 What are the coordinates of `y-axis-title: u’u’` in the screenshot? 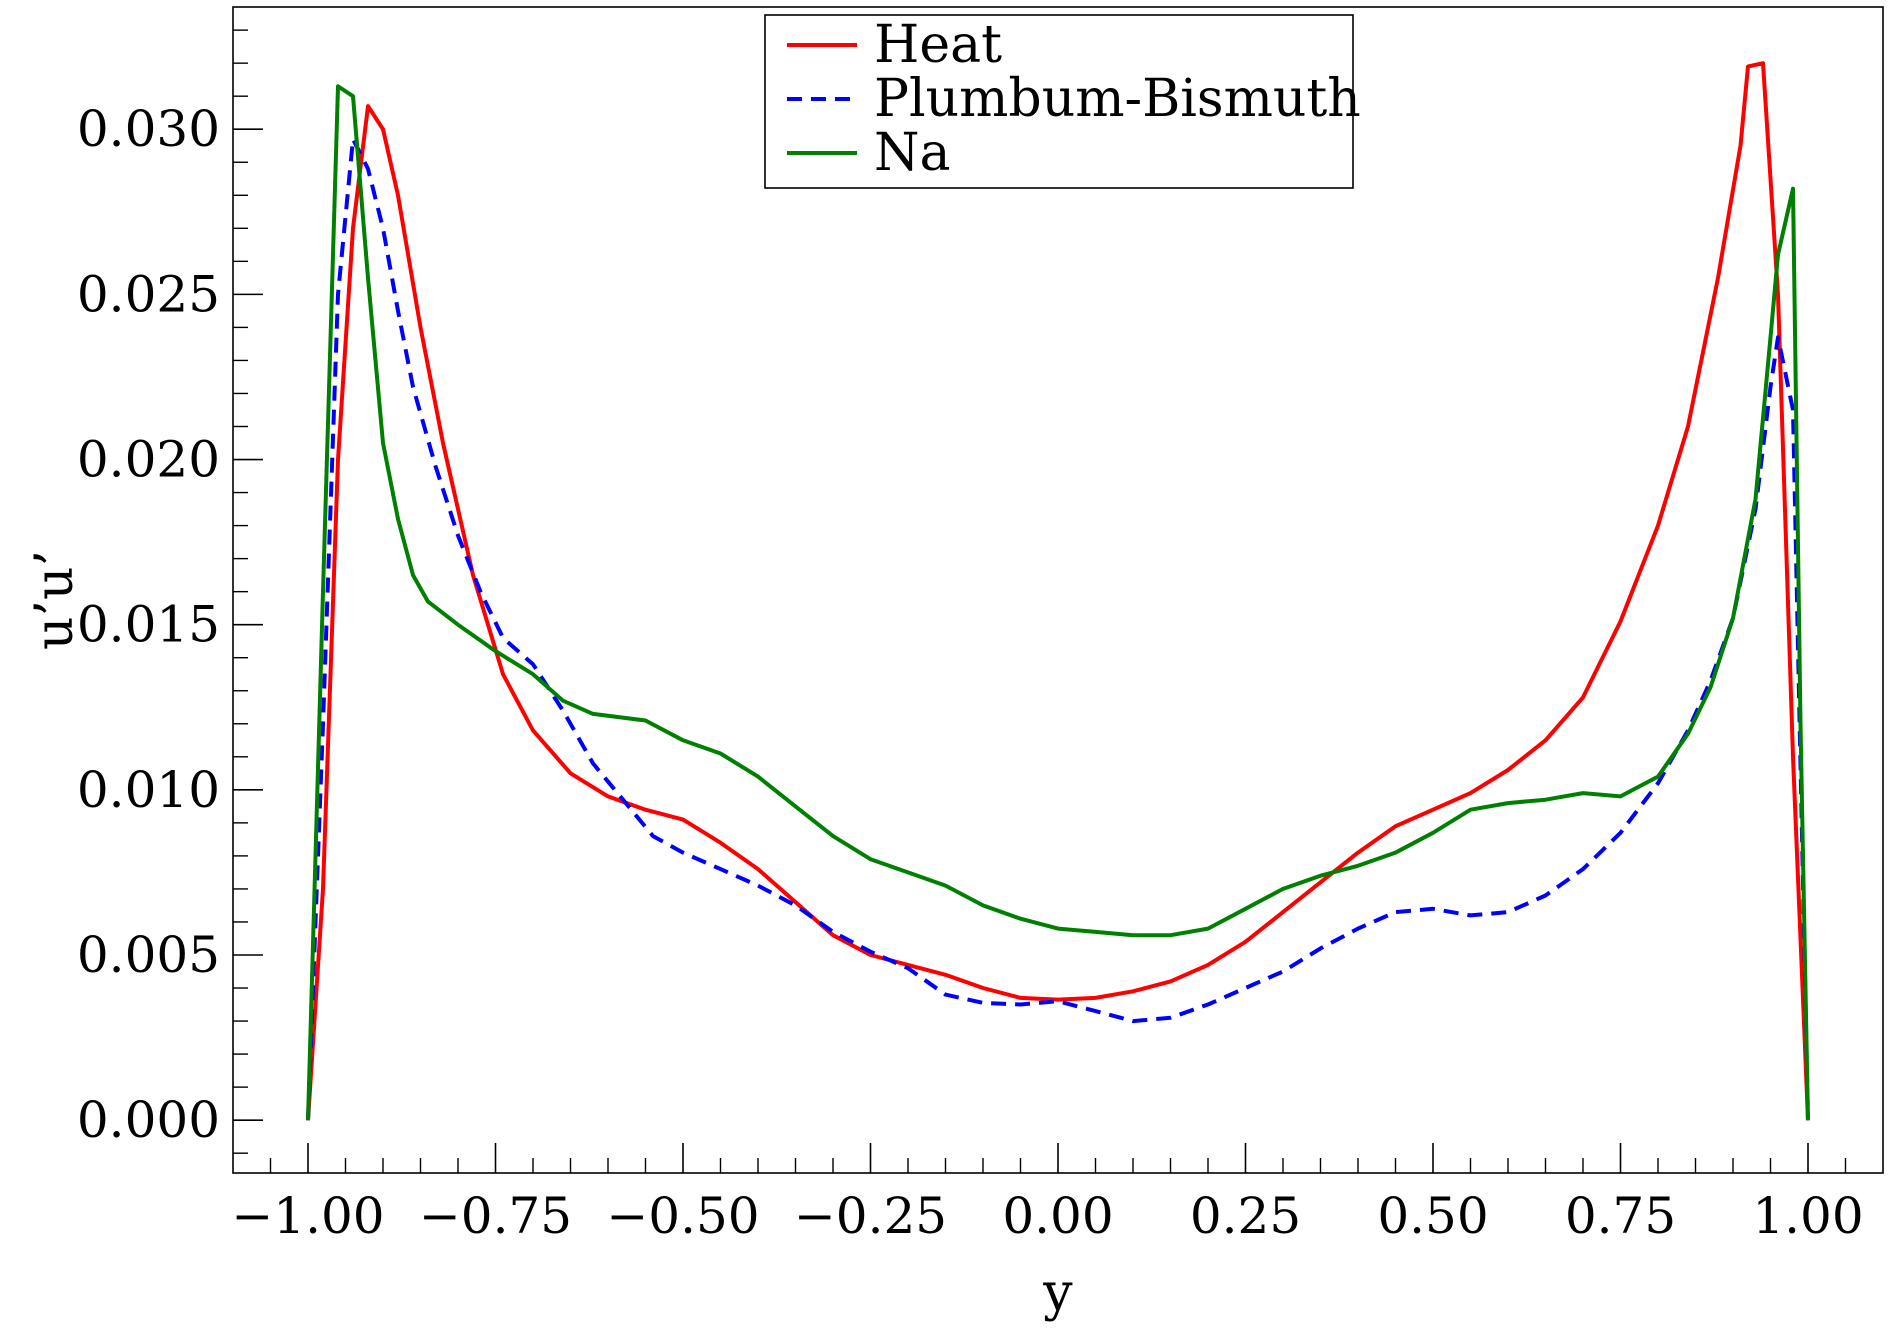 It's located at (55, 600).